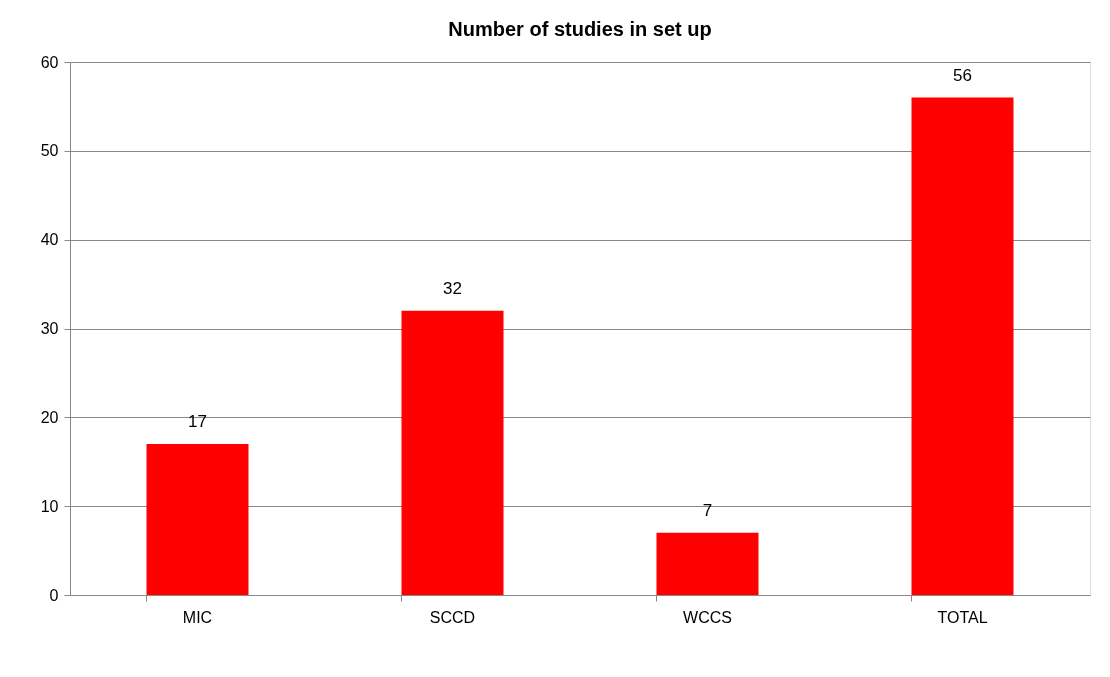 This screenshot has height=677, width=1110. Describe the element at coordinates (49, 417) in the screenshot. I see `y-tick-label: 20` at that location.